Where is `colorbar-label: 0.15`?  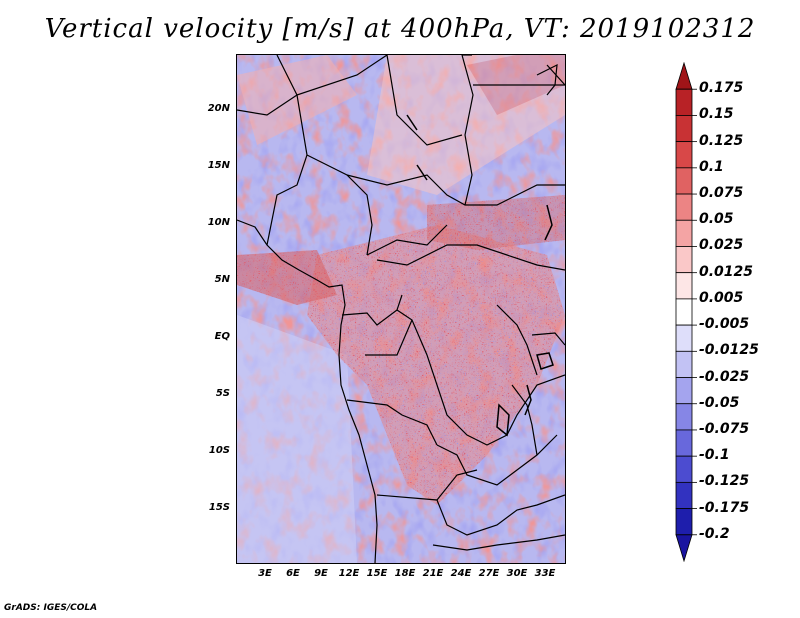
colorbar-label: 0.15 is located at coordinates (716, 114).